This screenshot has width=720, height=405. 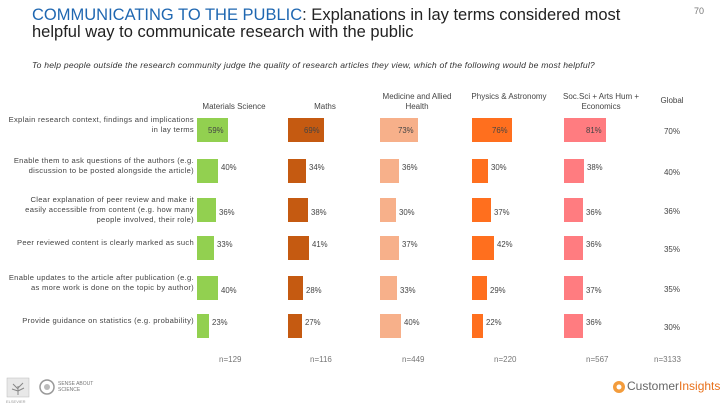 I want to click on column-header: Medicine and Allied Health, so click(x=417, y=101).